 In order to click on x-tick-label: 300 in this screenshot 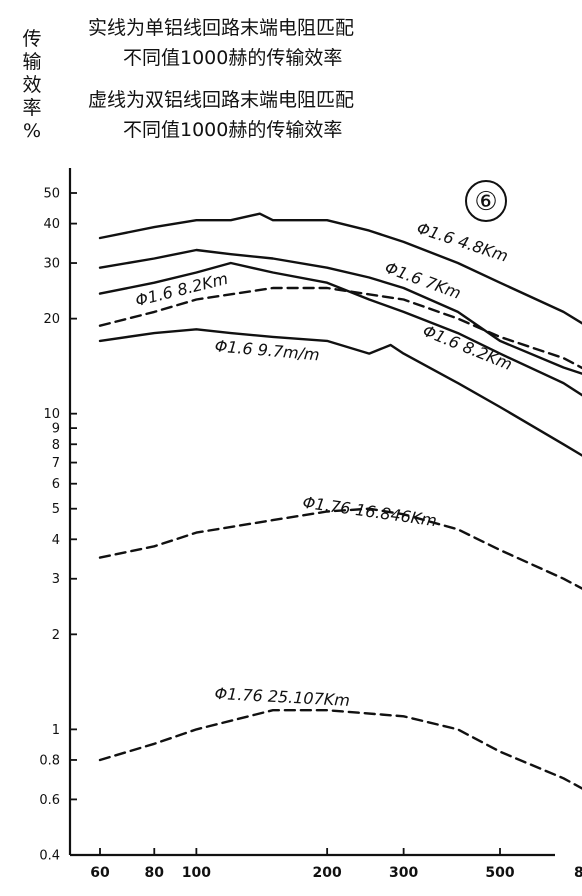, I will do `click(403, 873)`.